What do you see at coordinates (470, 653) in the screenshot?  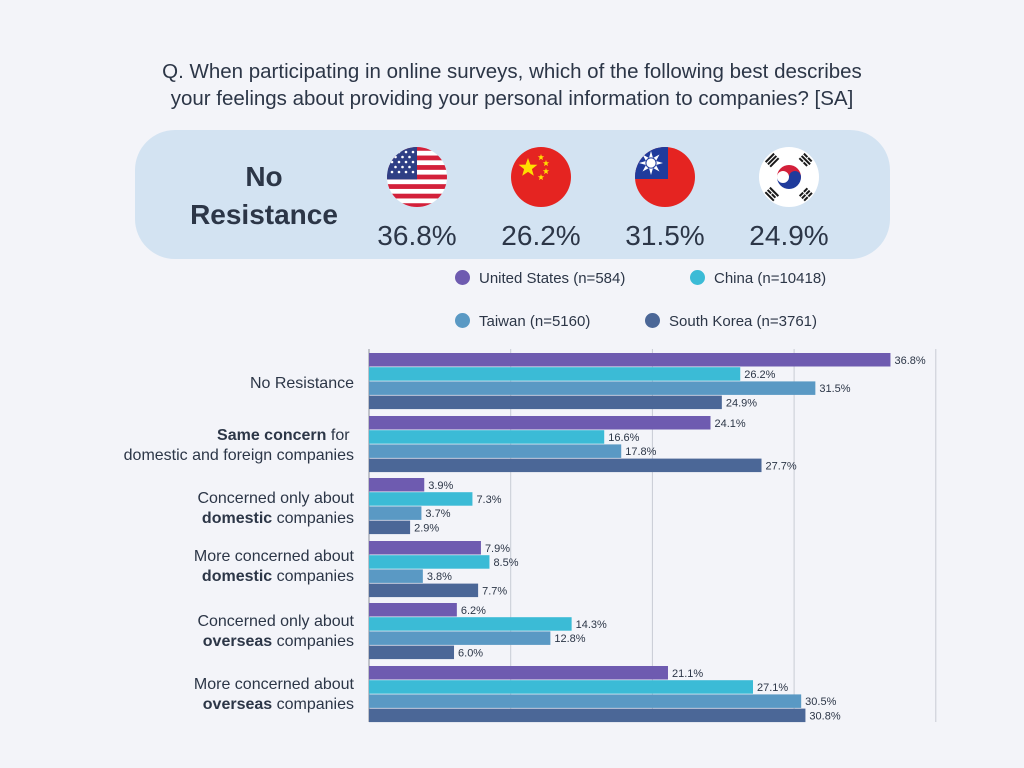 I see `bar-value-label: 6.0%` at bounding box center [470, 653].